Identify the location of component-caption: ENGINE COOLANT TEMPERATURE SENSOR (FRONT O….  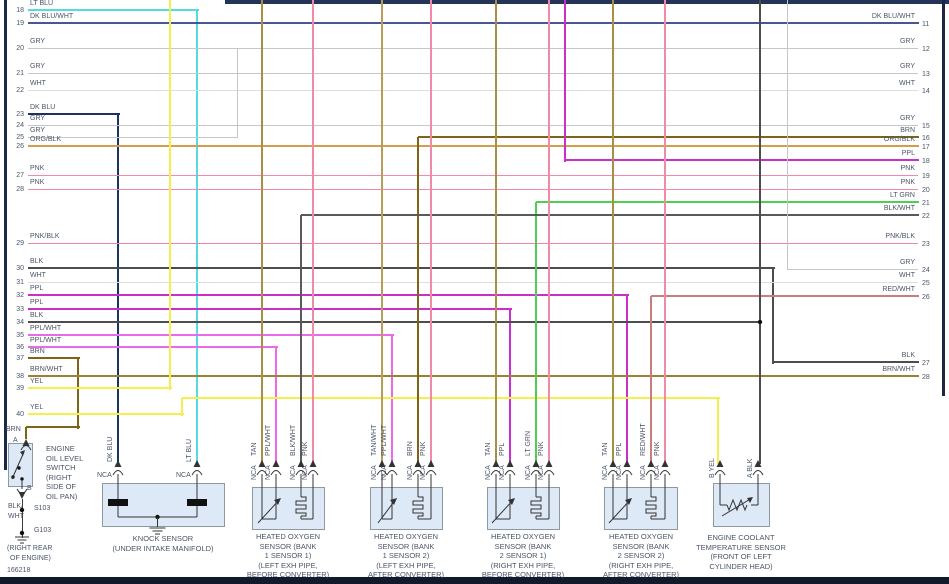
(741, 552).